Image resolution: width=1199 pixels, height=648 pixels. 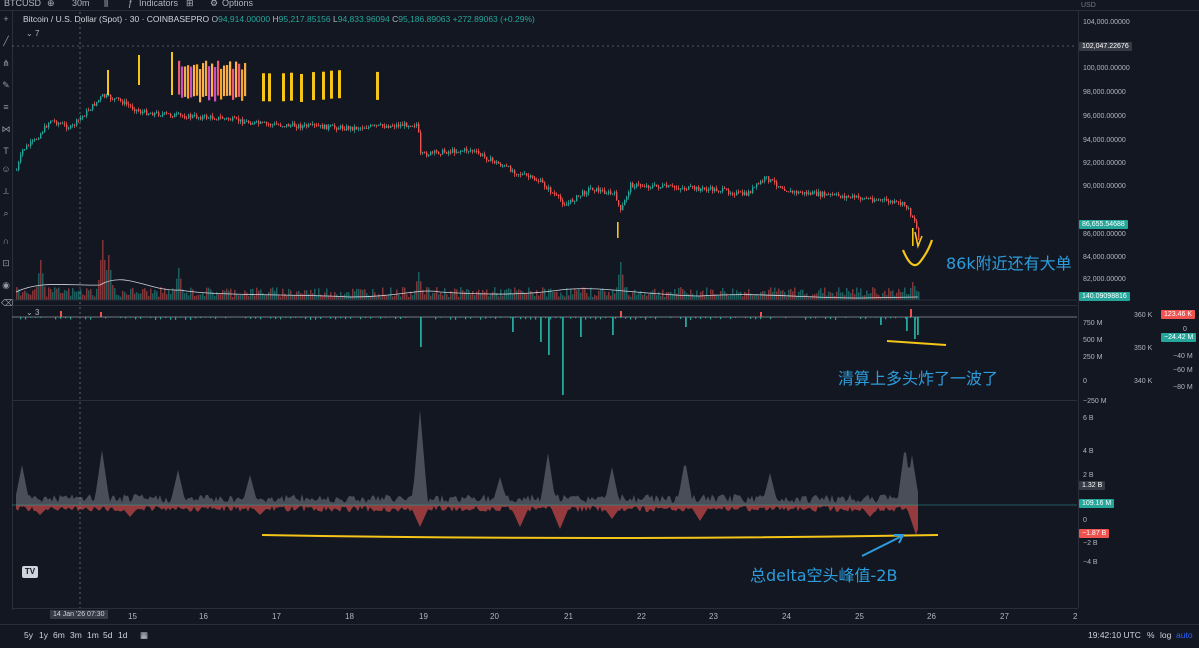 What do you see at coordinates (30, 572) in the screenshot?
I see `tradingview-logo: TV` at bounding box center [30, 572].